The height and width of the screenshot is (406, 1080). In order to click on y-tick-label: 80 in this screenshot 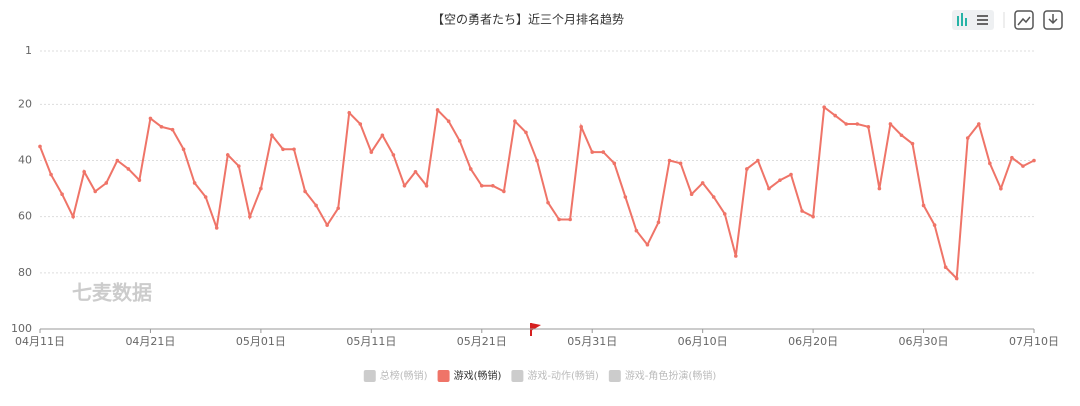, I will do `click(25, 272)`.